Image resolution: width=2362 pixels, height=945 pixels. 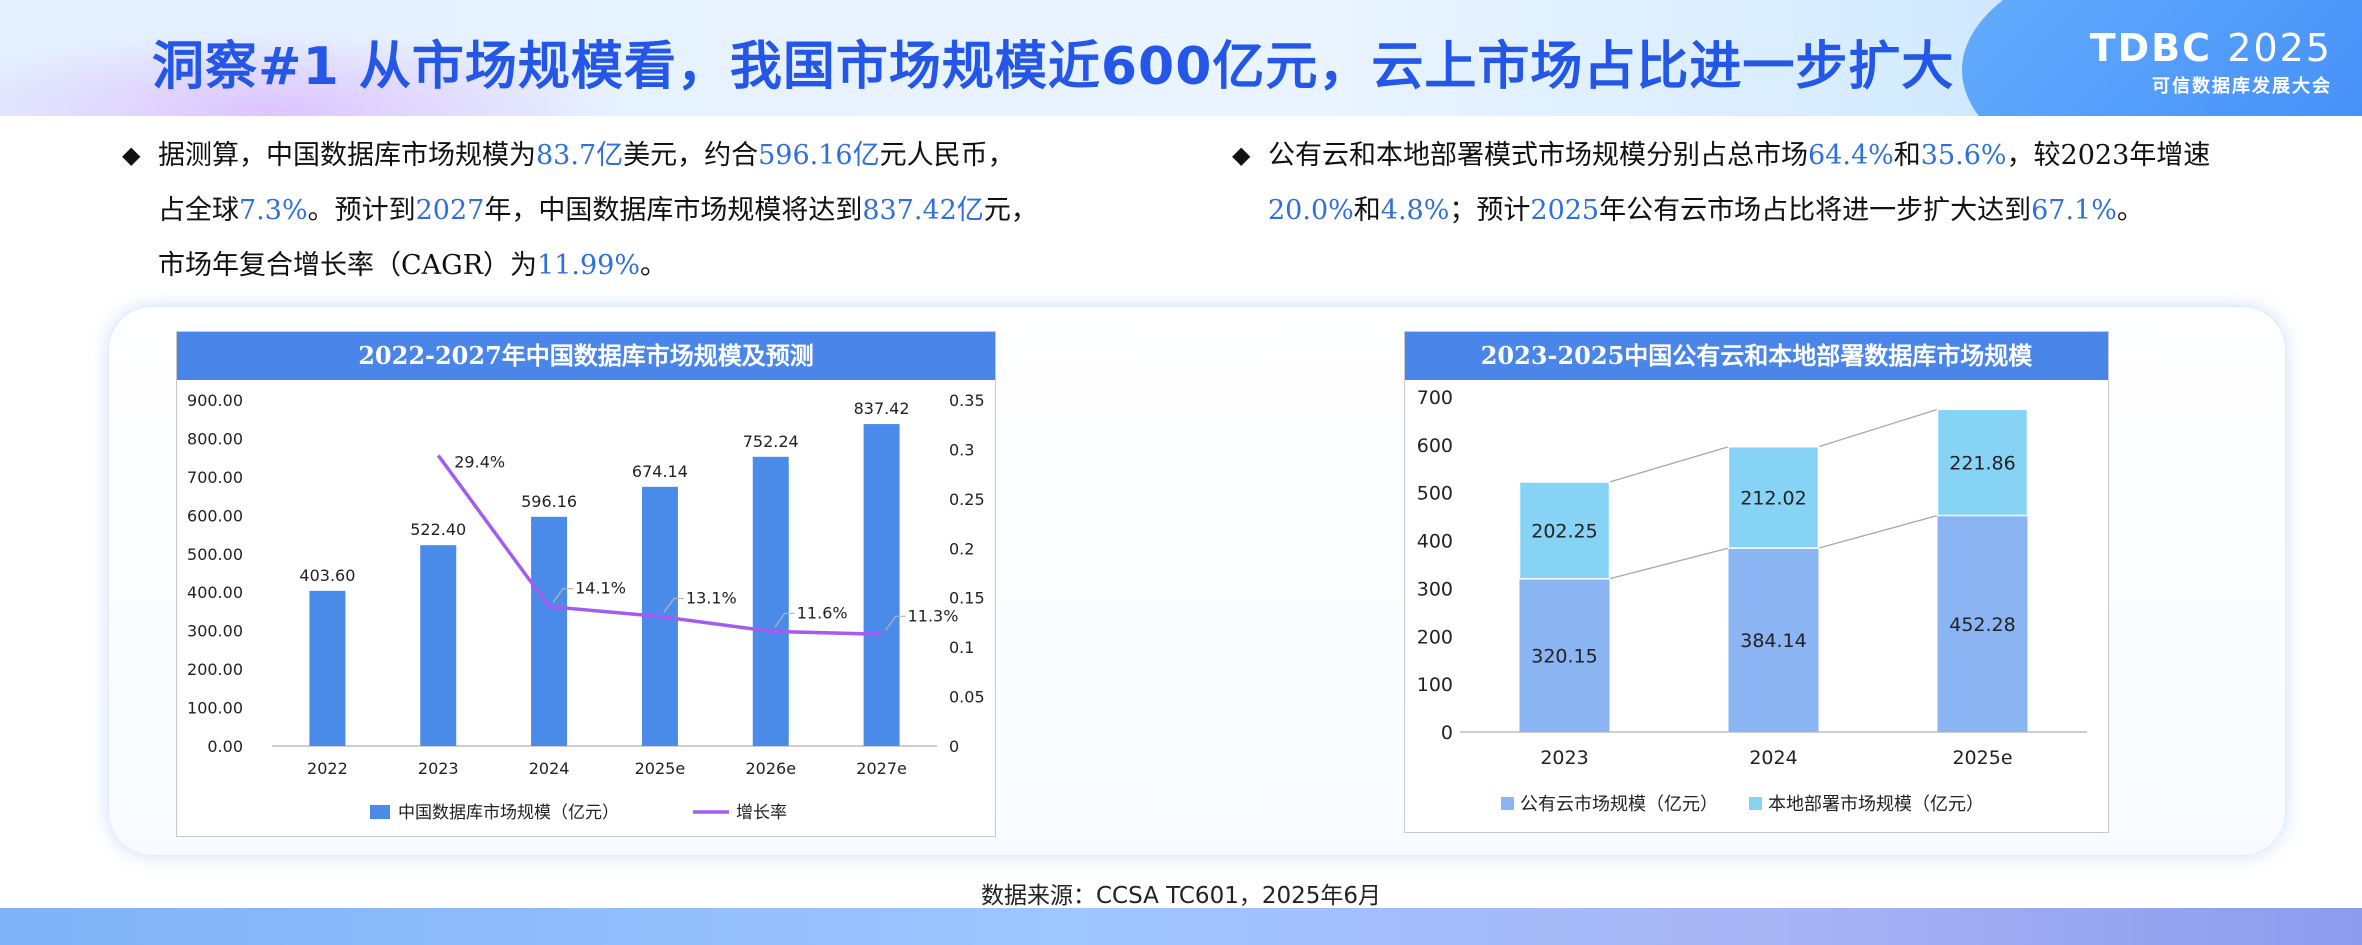 What do you see at coordinates (549, 501) in the screenshot?
I see `bar-value-label: 596.16` at bounding box center [549, 501].